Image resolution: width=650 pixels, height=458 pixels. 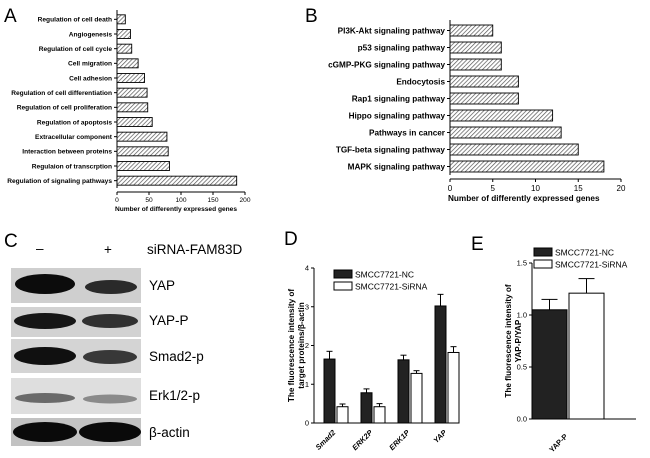 What do you see at coordinates (420, 81) in the screenshot?
I see `category-label: Endocytosis` at bounding box center [420, 81].